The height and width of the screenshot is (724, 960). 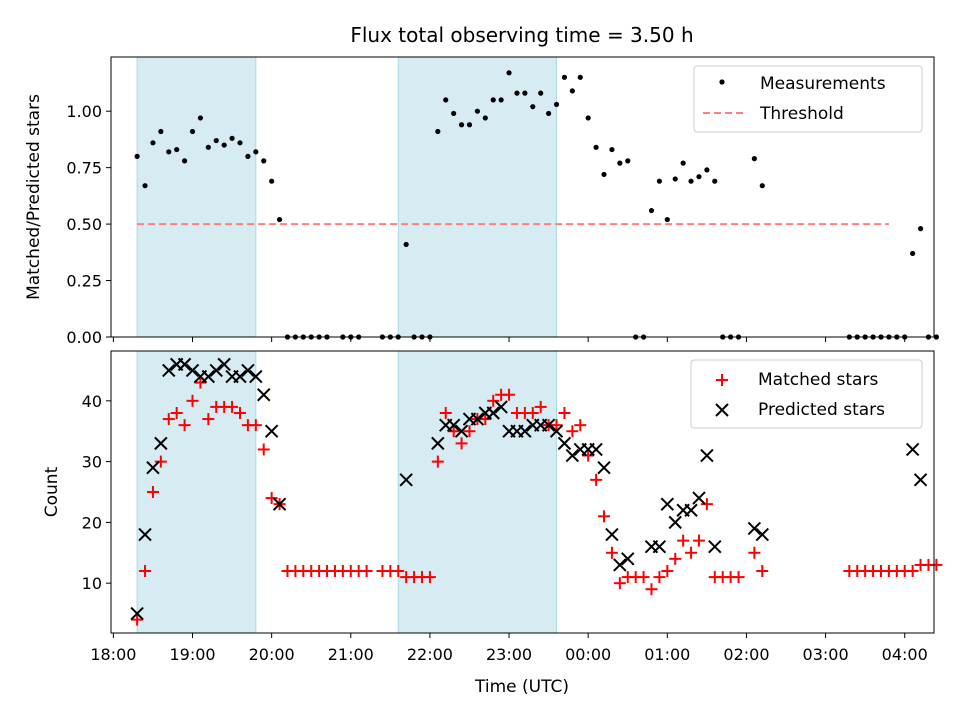 What do you see at coordinates (92, 583) in the screenshot?
I see `bottom-y-tick-label: 10` at bounding box center [92, 583].